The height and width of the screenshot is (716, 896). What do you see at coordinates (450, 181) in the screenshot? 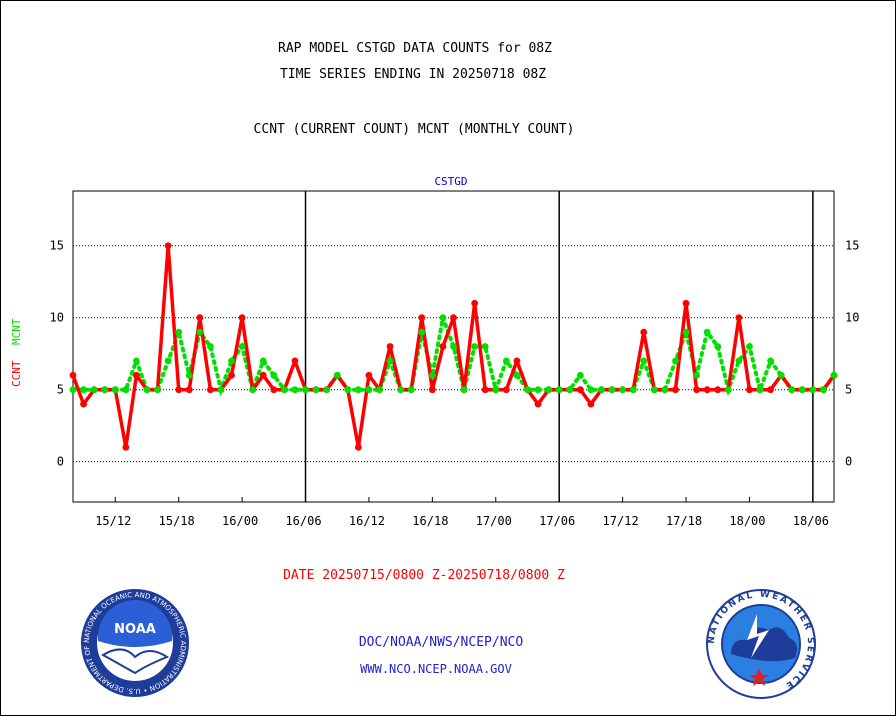
I see `panel-title: CSTGD` at bounding box center [450, 181].